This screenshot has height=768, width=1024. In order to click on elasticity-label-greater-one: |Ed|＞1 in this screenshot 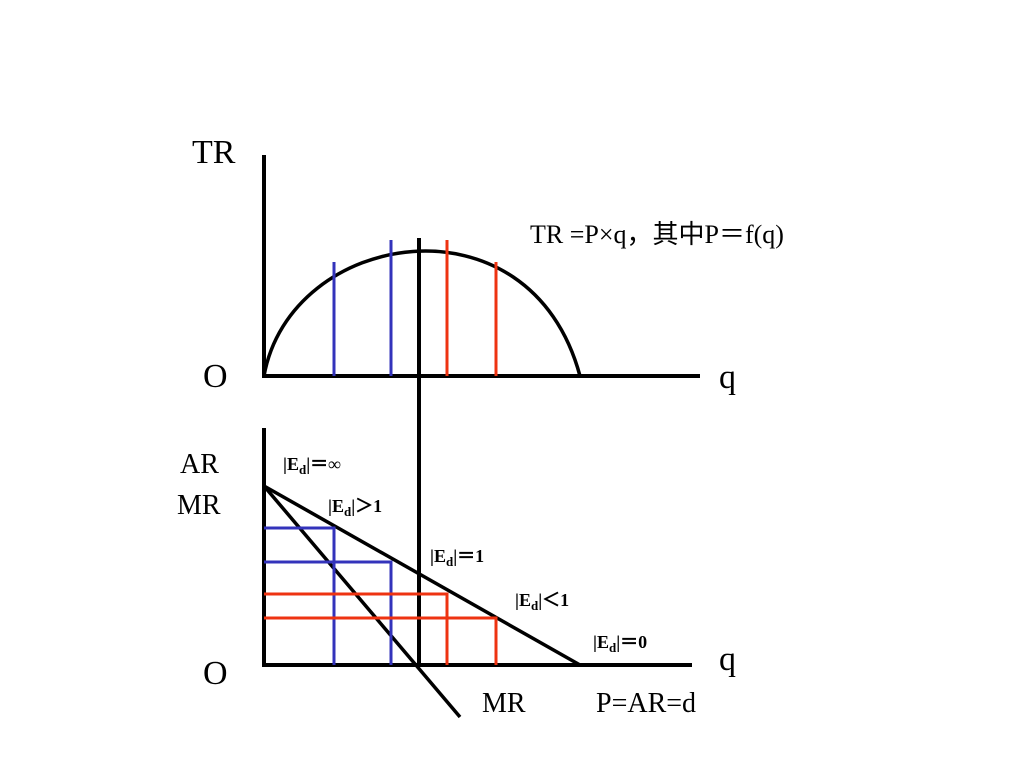, I will do `click(355, 507)`.